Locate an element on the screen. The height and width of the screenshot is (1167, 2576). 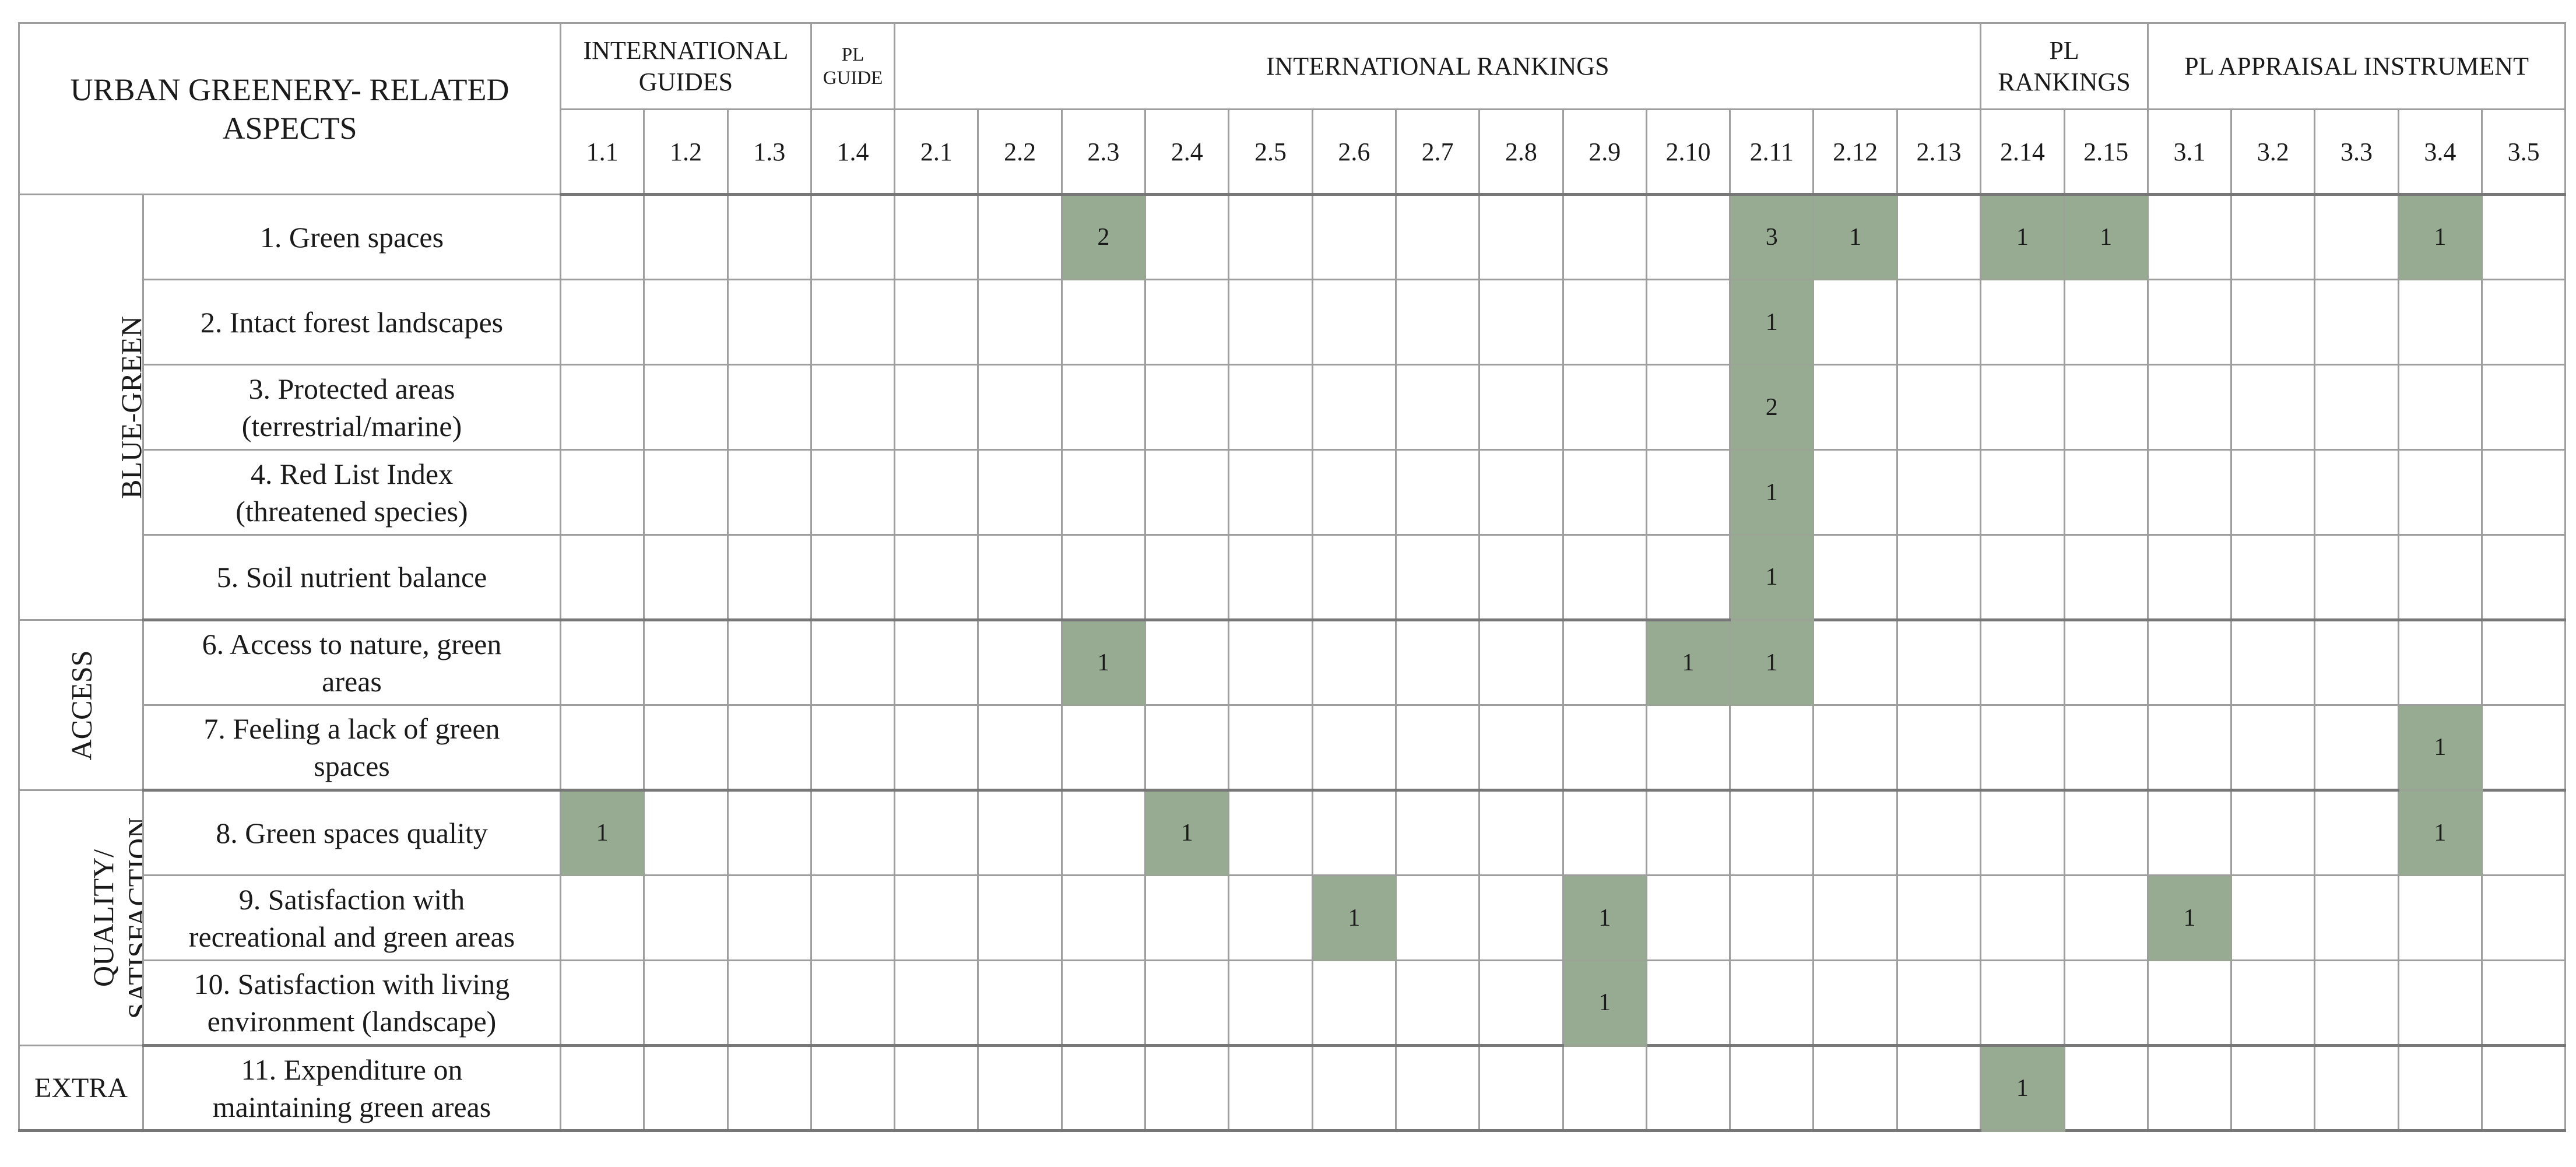
column-code: 3.1 is located at coordinates (2189, 152).